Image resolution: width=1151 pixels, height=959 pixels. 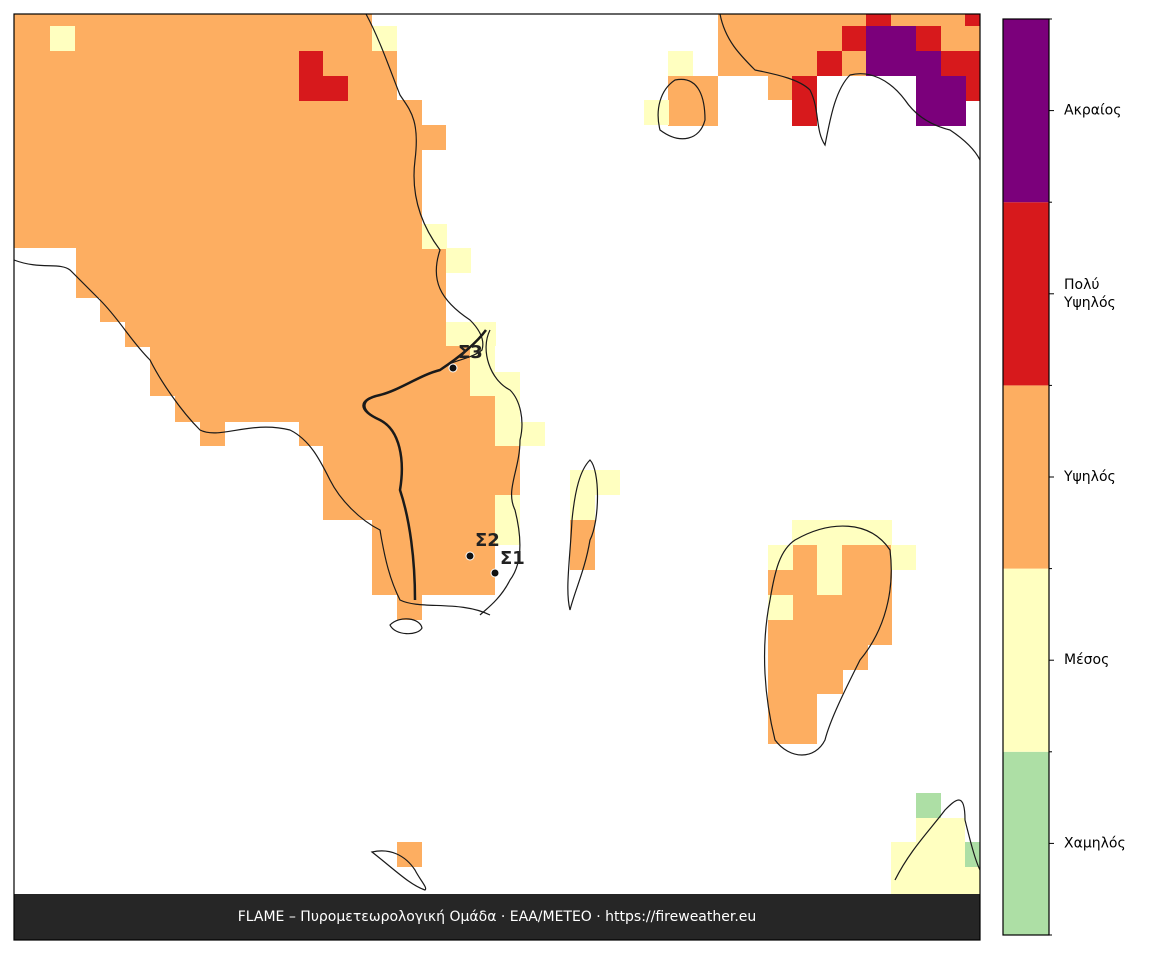 I want to click on footer-bar, so click(x=497, y=917).